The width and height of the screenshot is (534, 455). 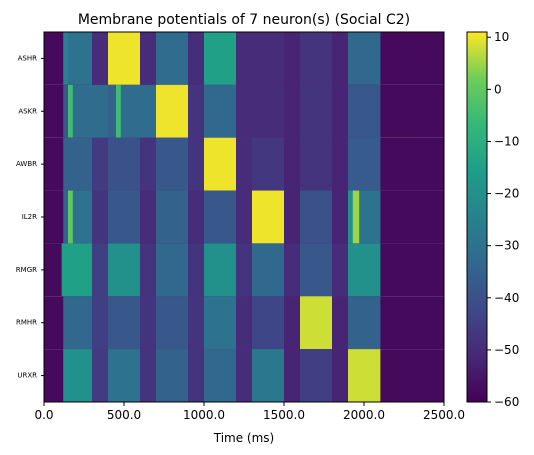 I want to click on colorbar-tick-label: −50, so click(x=506, y=350).